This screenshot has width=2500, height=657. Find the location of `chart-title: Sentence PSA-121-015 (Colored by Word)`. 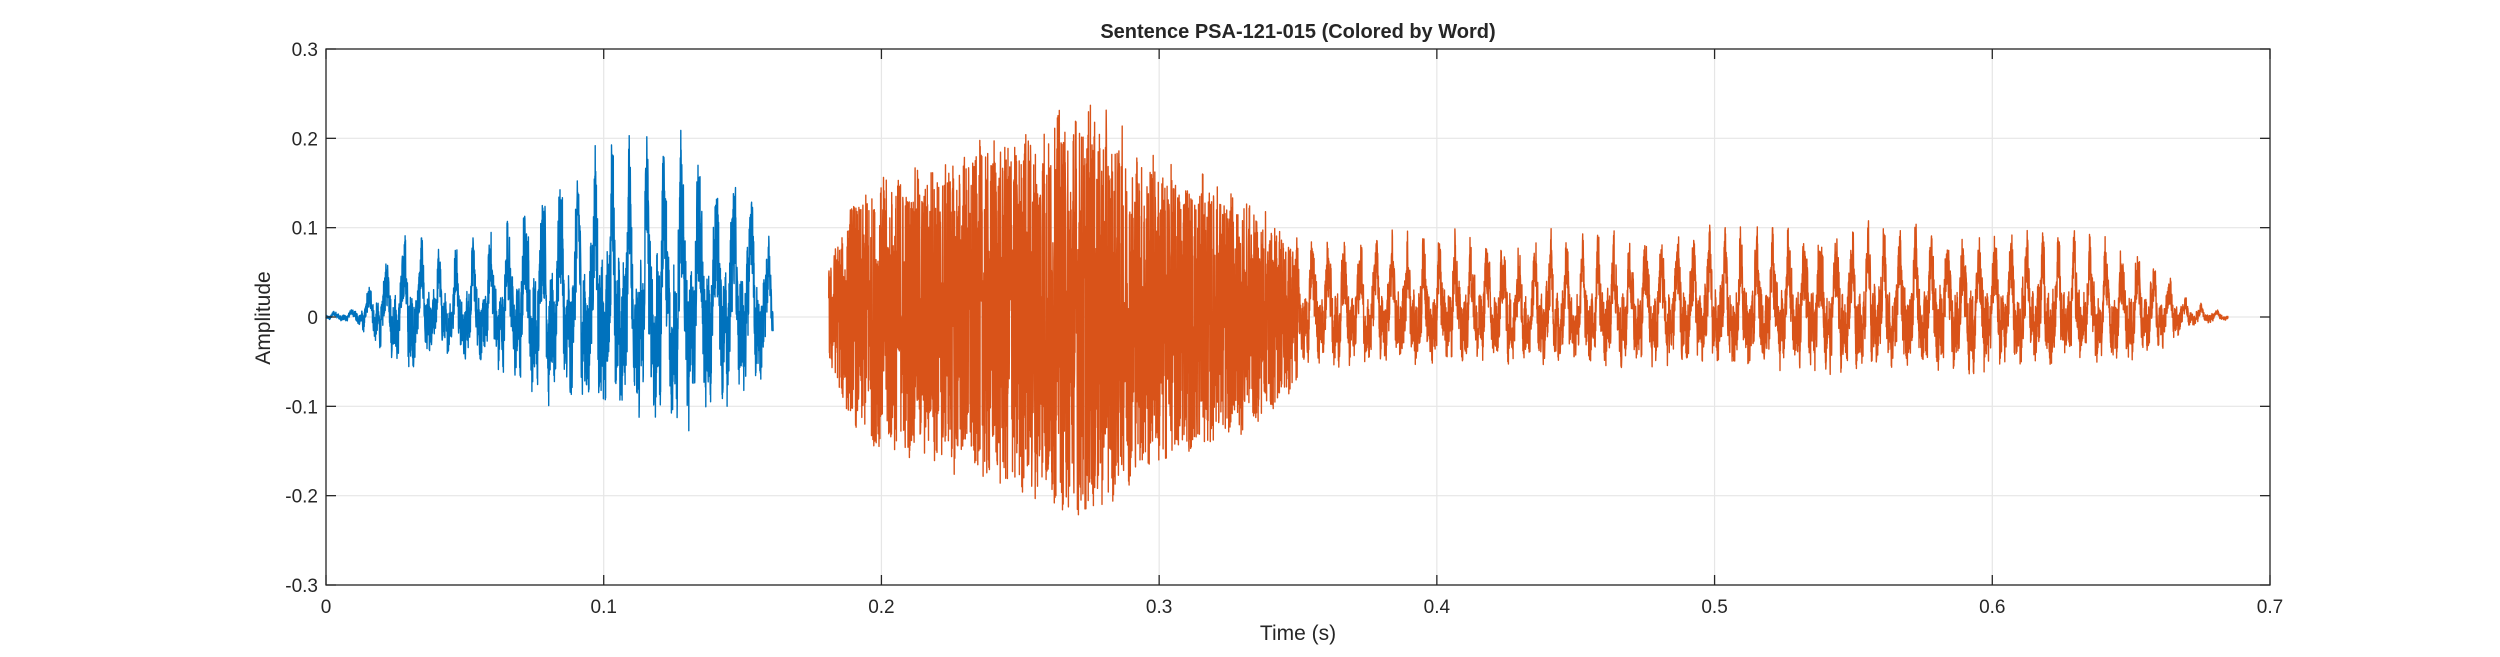

chart-title: Sentence PSA-121-015 (Colored by Word) is located at coordinates (1297, 32).